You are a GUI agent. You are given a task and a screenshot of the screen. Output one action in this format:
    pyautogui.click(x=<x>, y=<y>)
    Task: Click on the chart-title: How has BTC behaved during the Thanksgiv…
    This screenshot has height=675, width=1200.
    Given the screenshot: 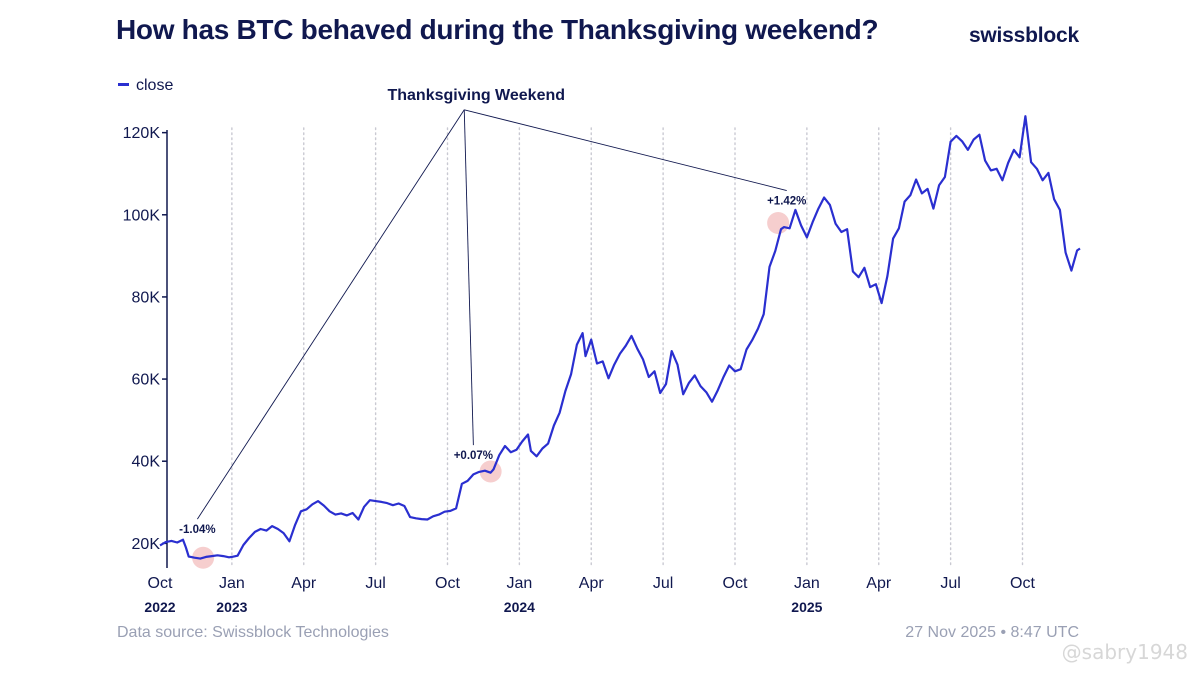 What is the action you would take?
    pyautogui.click(x=497, y=29)
    